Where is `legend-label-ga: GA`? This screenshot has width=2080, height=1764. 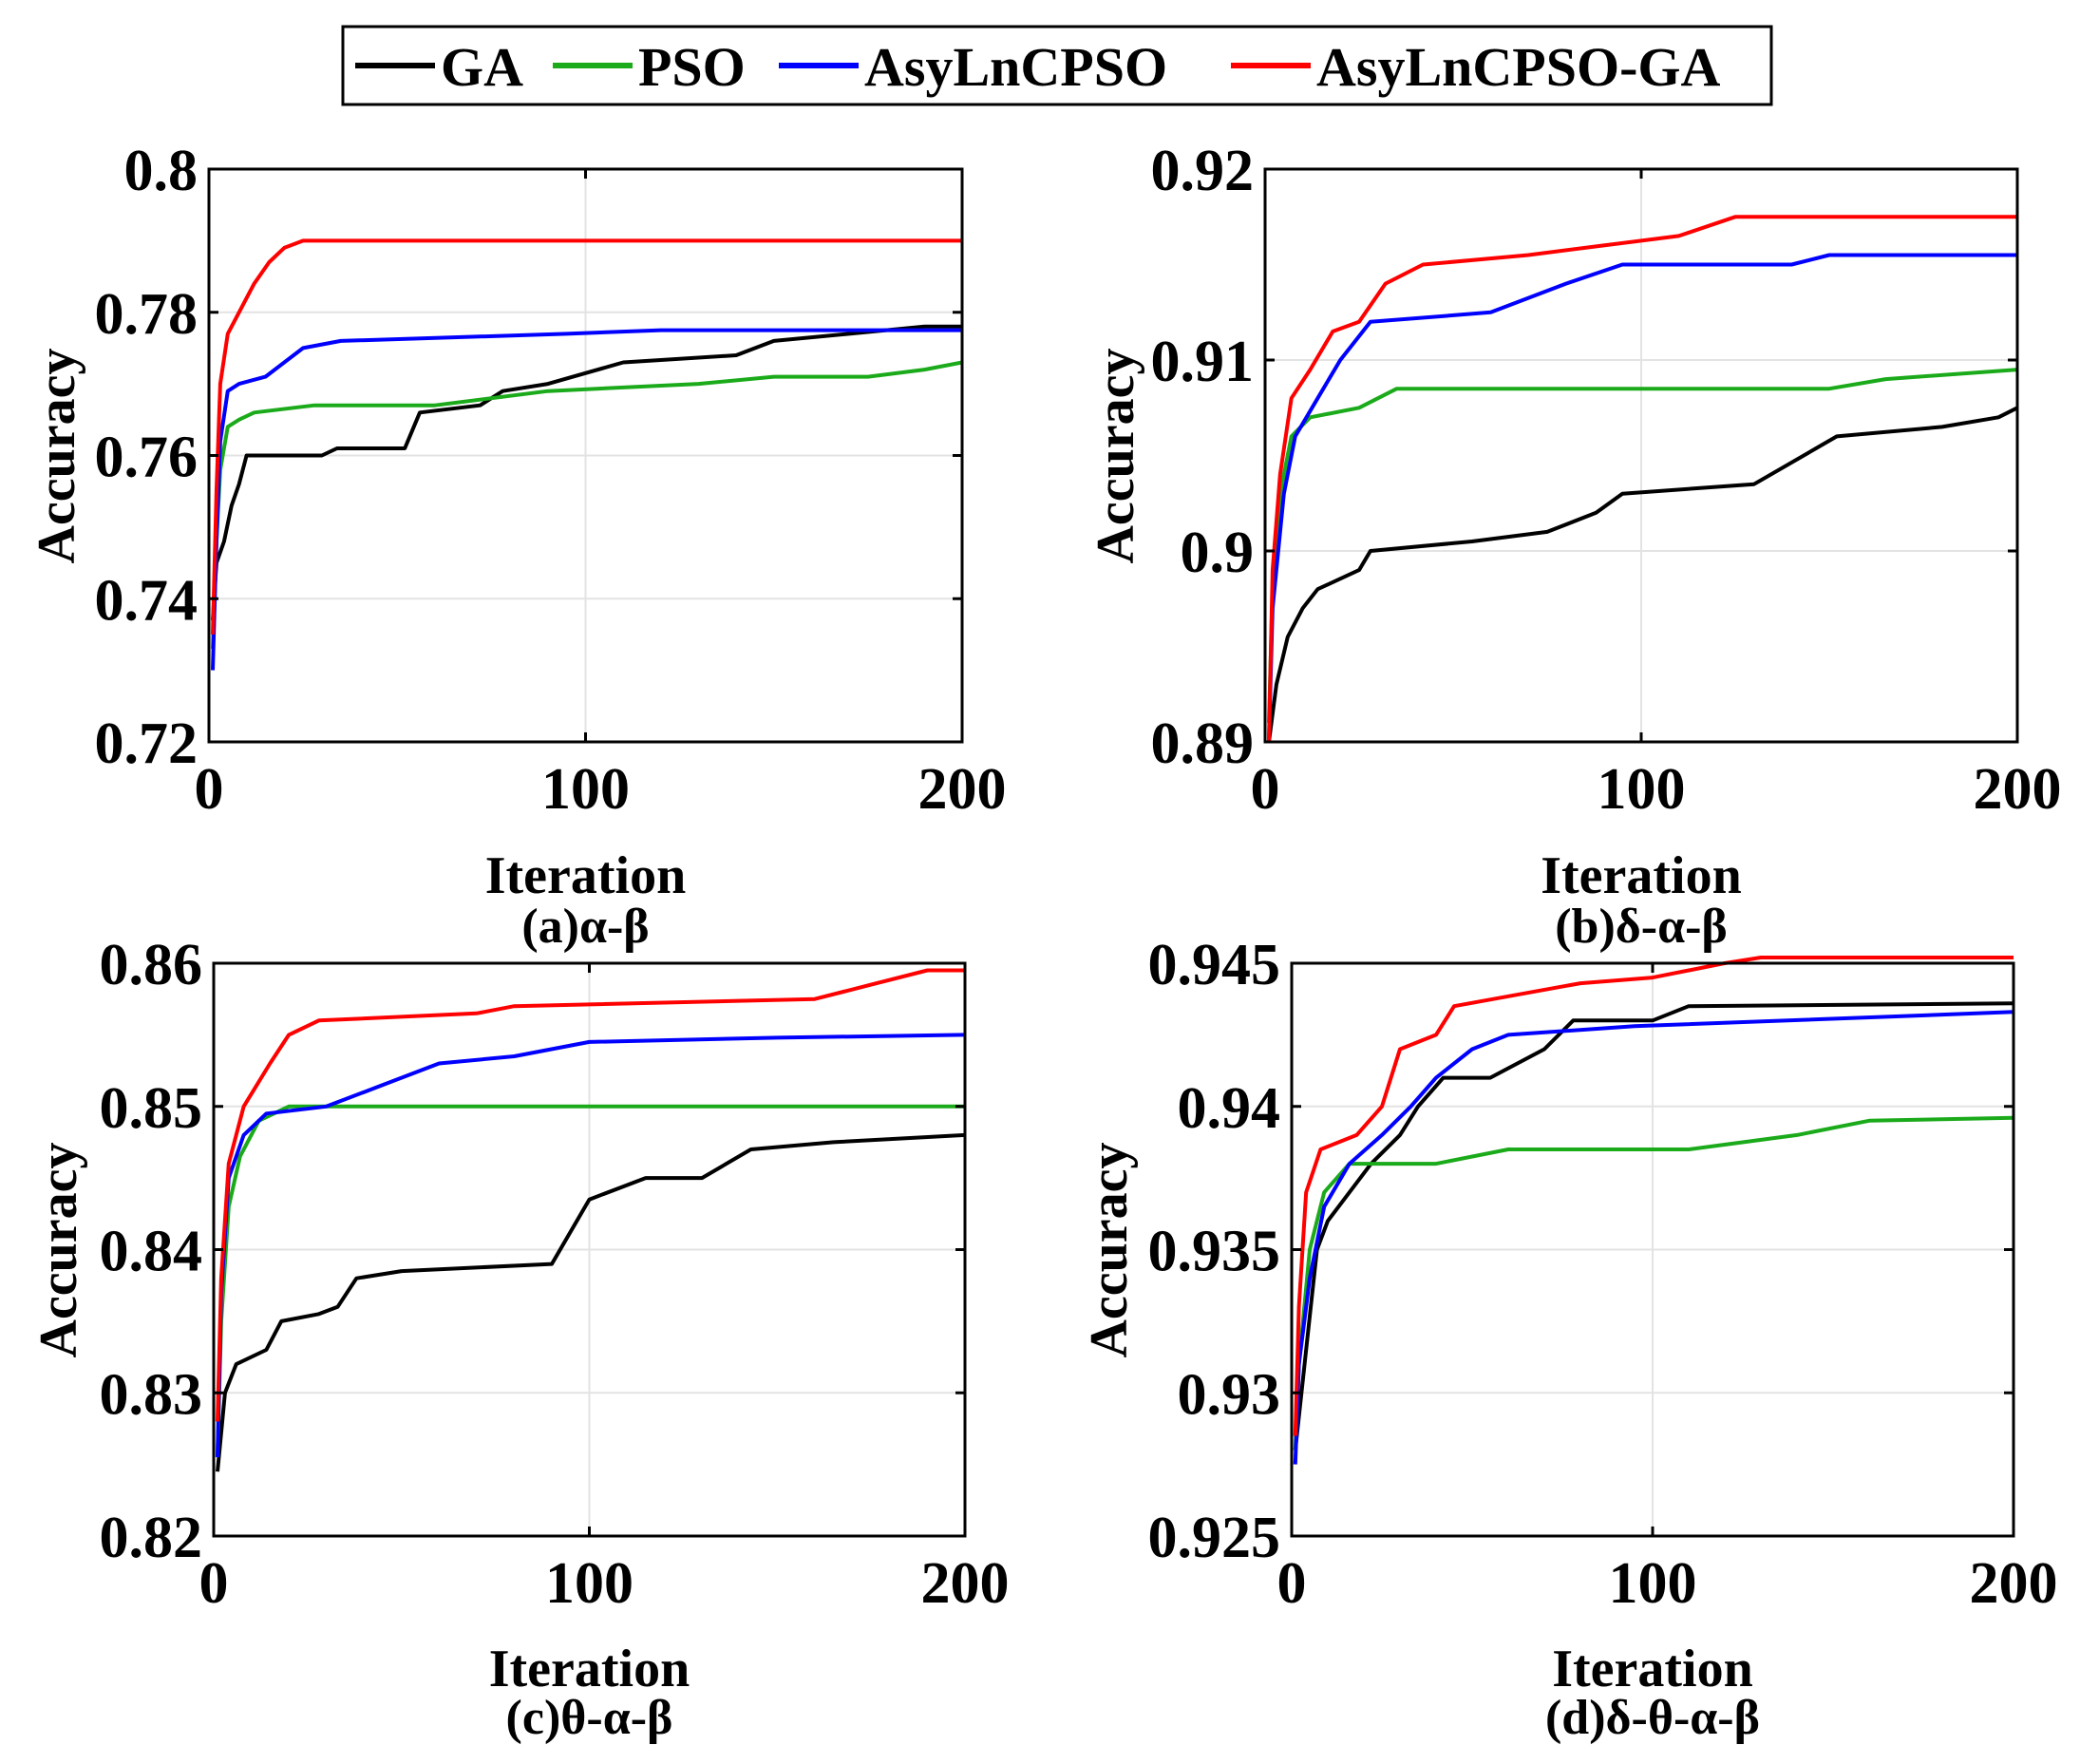 legend-label-ga: GA is located at coordinates (482, 67).